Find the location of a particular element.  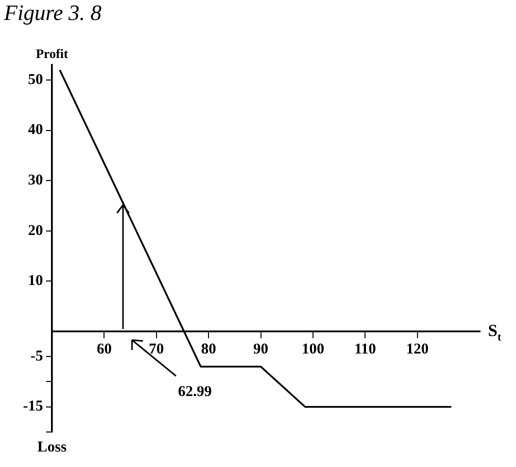

annotation: 62.99 is located at coordinates (195, 392).